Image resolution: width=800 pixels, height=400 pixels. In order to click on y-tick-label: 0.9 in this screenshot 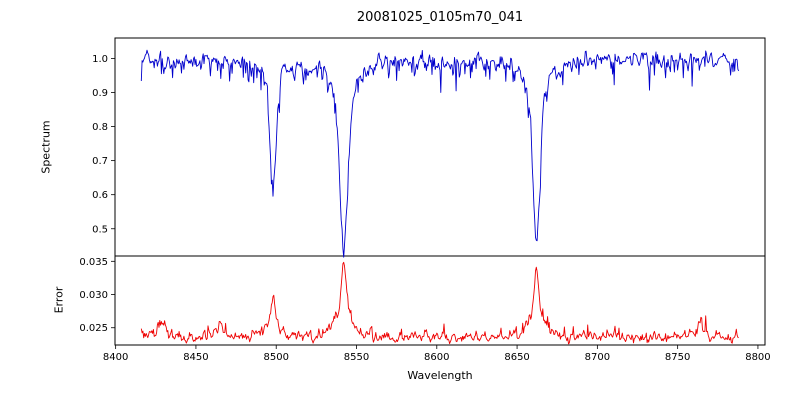, I will do `click(100, 93)`.